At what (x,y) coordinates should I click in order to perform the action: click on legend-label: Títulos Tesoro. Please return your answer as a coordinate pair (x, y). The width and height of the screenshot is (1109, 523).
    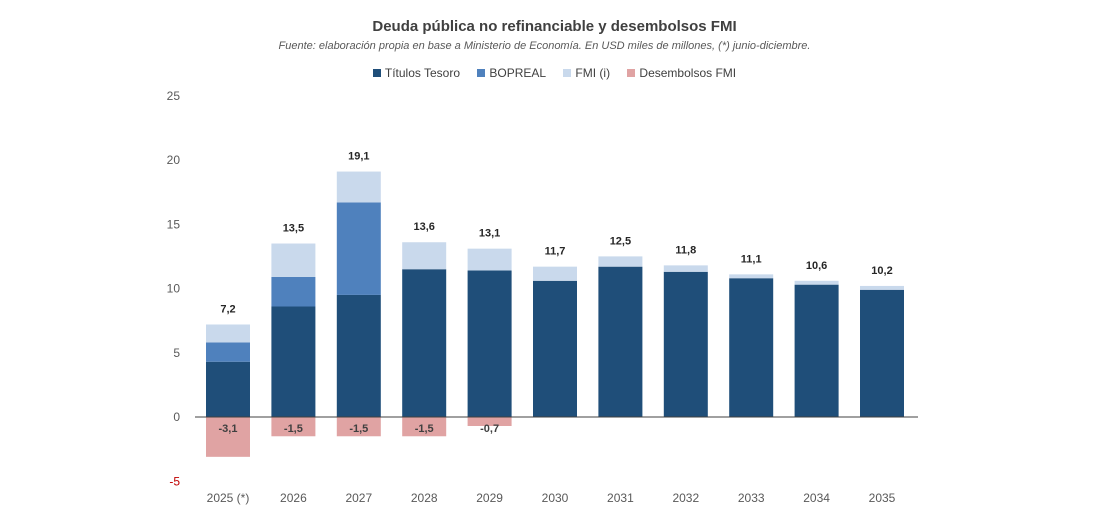
    Looking at the image, I should click on (422, 73).